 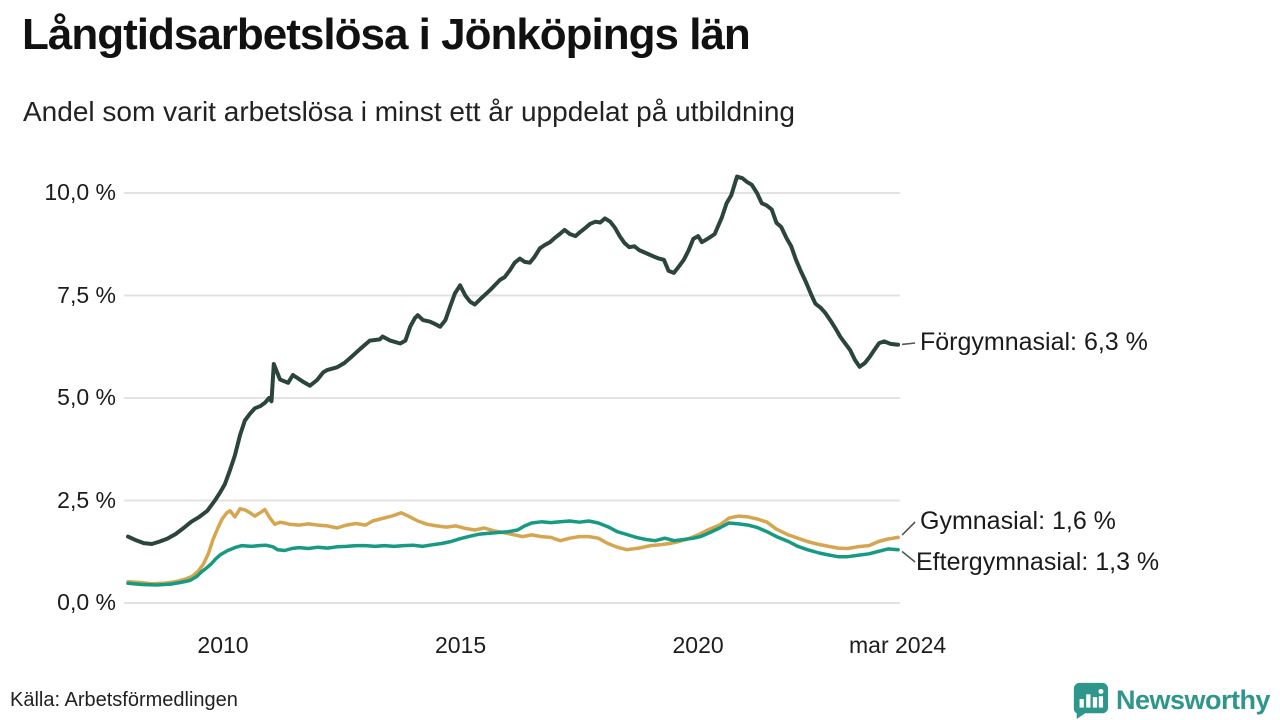 I want to click on brand-name: Newsworthy, so click(x=1193, y=699).